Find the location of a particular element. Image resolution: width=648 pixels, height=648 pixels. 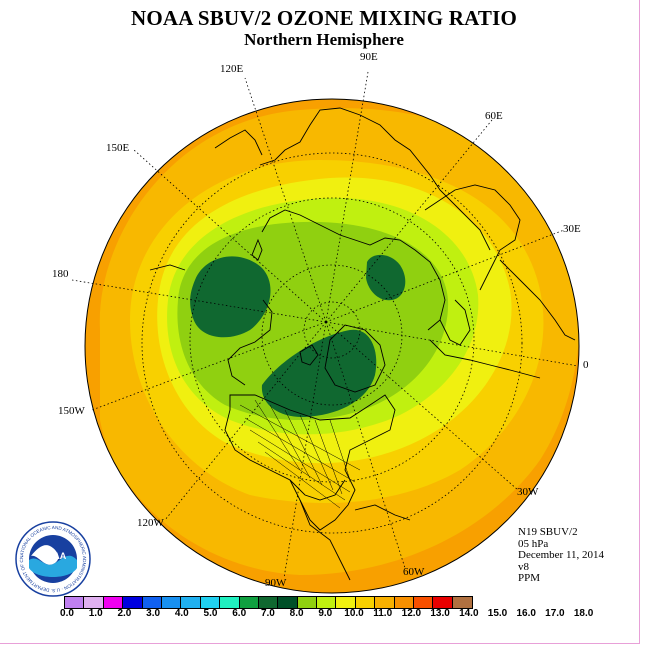

colorbar-tick-label: 12.0 is located at coordinates (411, 613).